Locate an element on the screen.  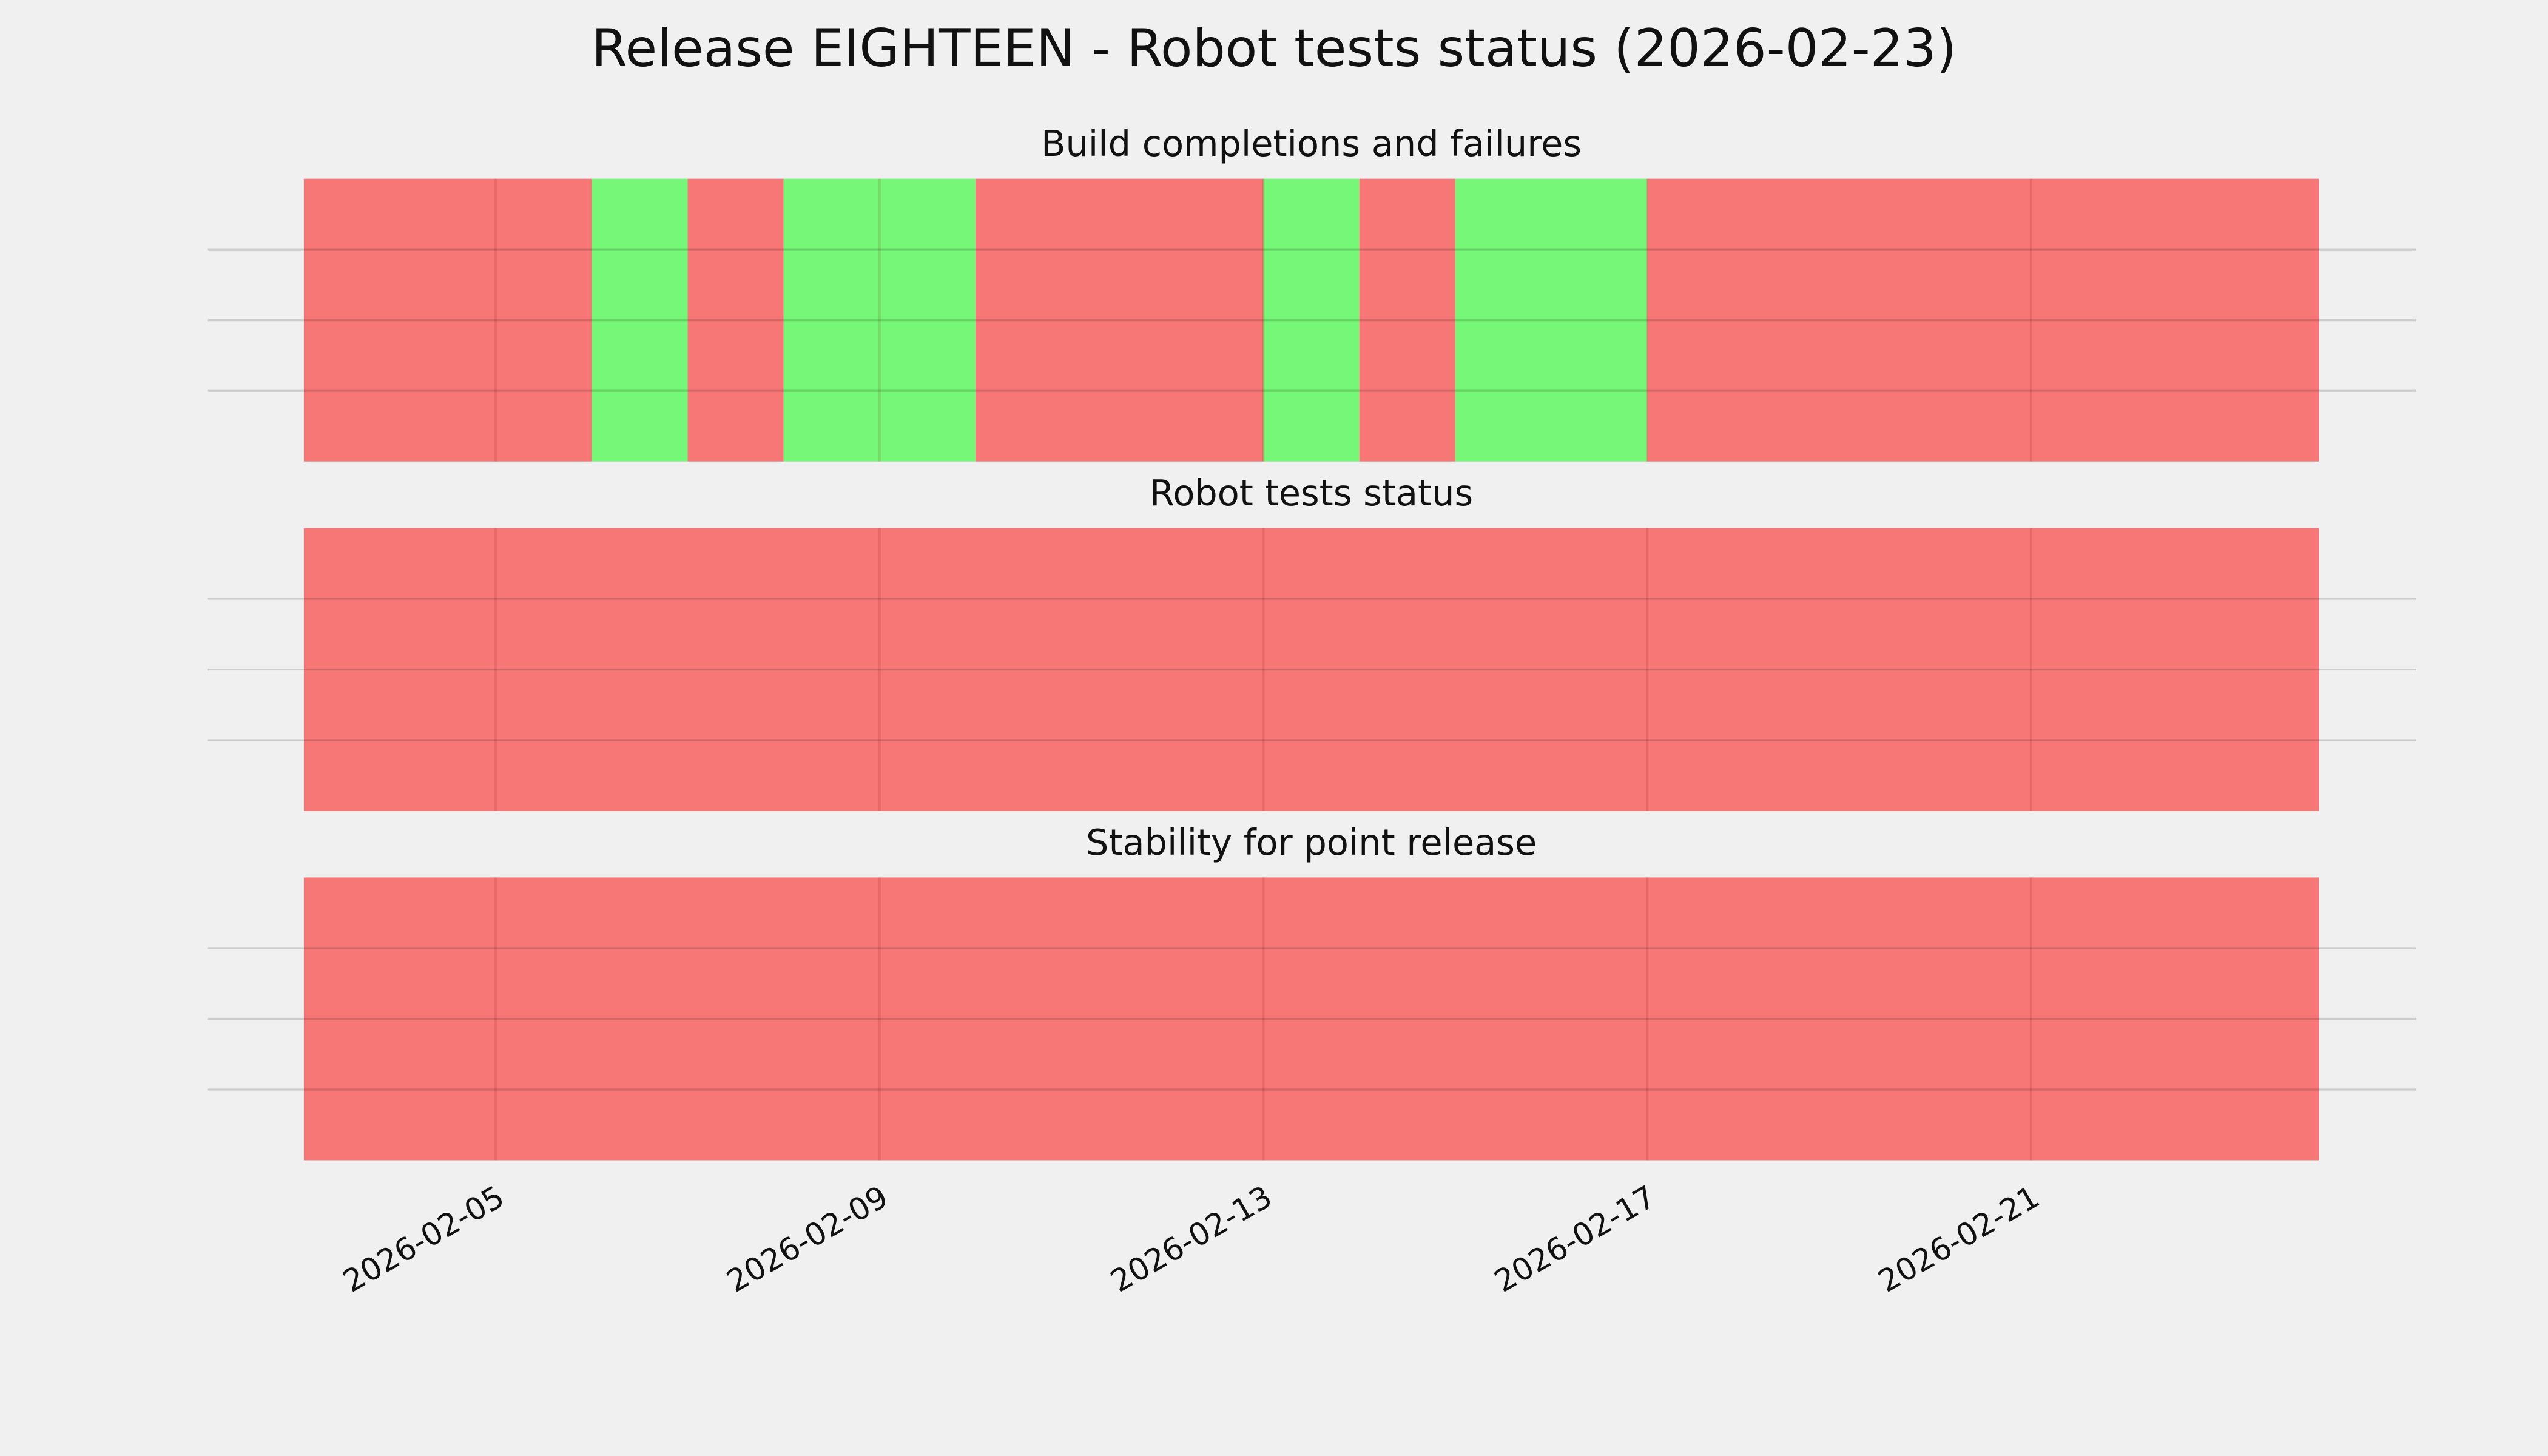
subplot-title: Build completions and failures is located at coordinates (1311, 143).